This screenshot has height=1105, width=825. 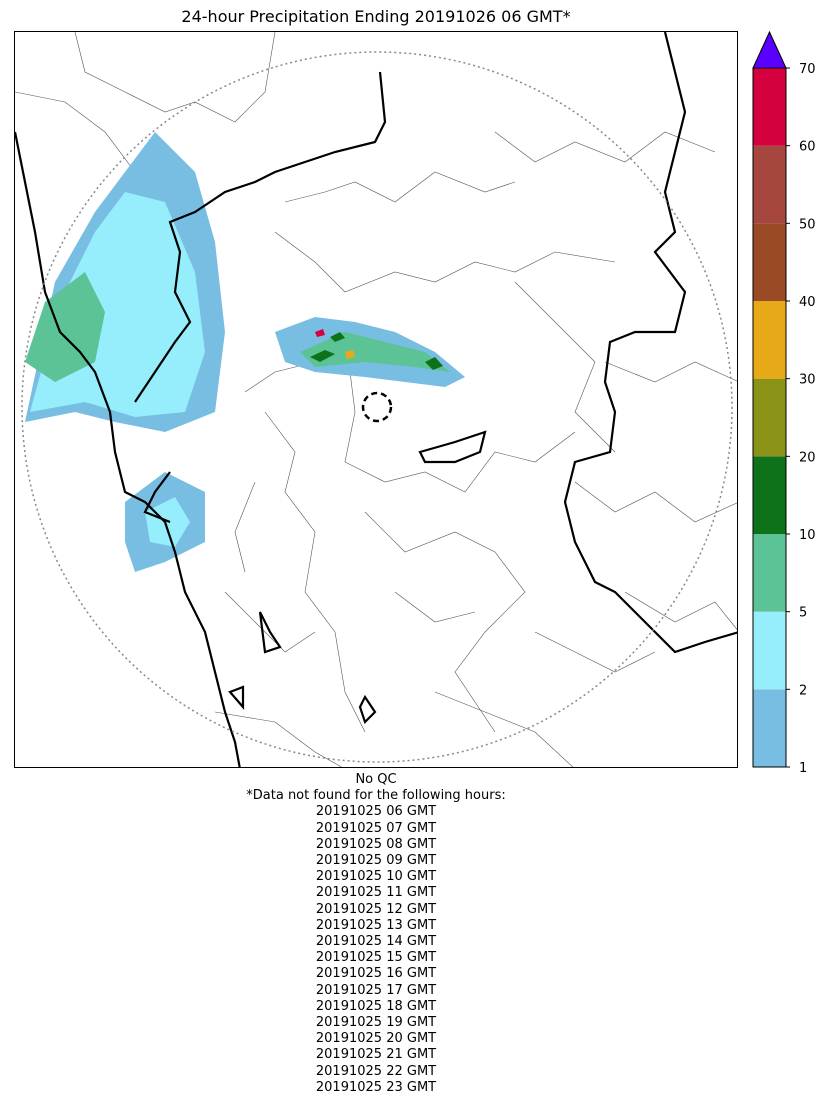 I want to click on colorbar-tick-label: 50, so click(x=807, y=224).